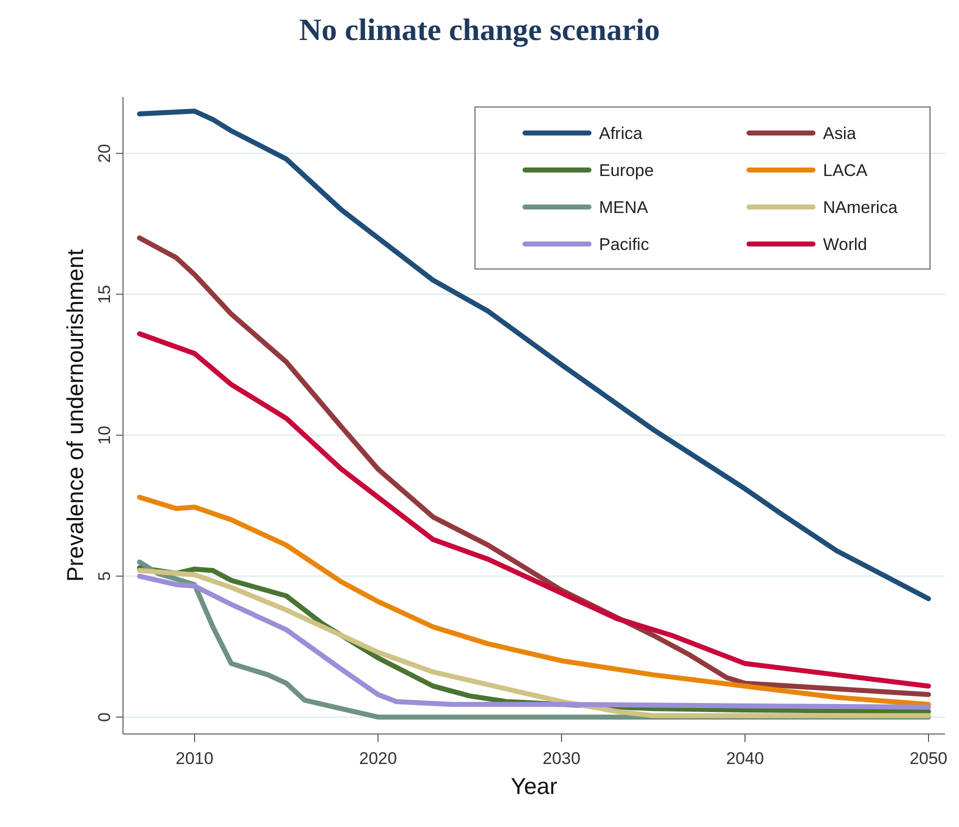 This screenshot has width=959, height=827. What do you see at coordinates (104, 294) in the screenshot?
I see `y-tick-label: 15` at bounding box center [104, 294].